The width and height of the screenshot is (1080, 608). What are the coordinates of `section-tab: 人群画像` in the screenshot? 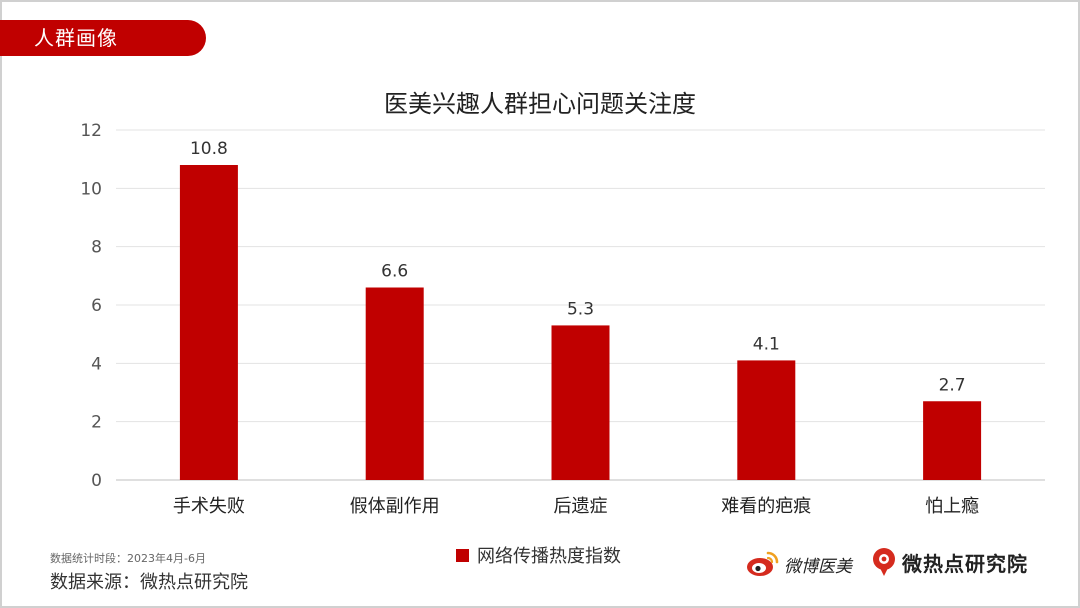 It's located at (103, 38).